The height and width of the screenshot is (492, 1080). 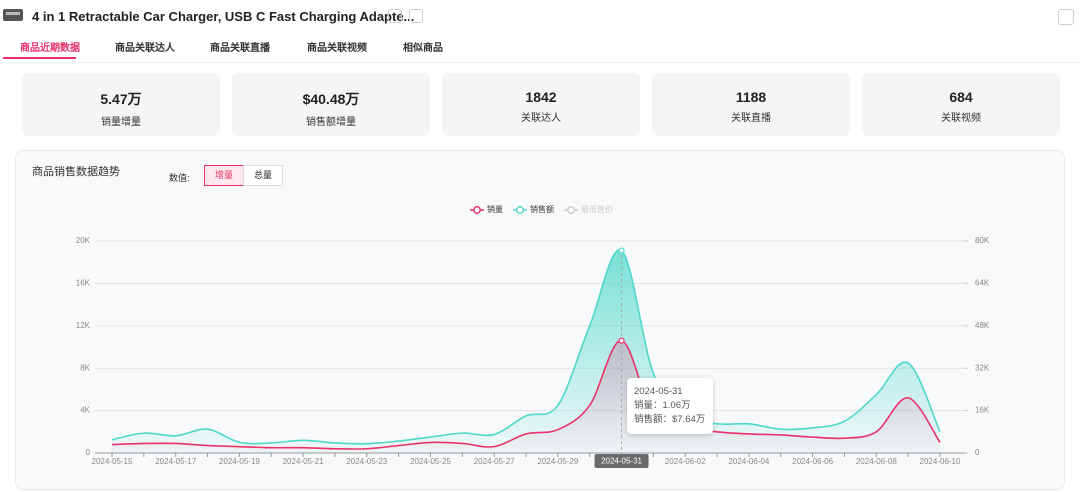 What do you see at coordinates (940, 461) in the screenshot?
I see `x-tick-label: 2024-06-10` at bounding box center [940, 461].